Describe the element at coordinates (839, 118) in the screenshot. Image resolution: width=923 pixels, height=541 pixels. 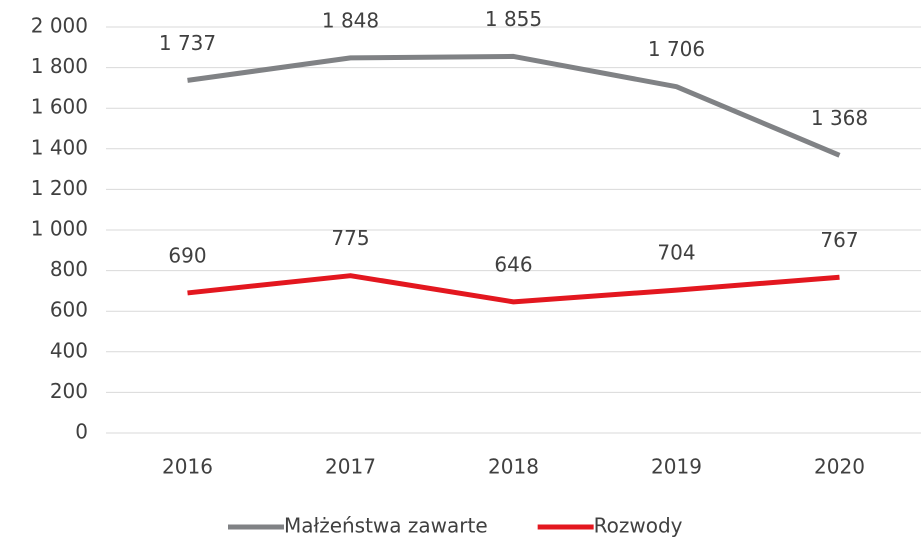
I see `data-label: 1 368` at that location.